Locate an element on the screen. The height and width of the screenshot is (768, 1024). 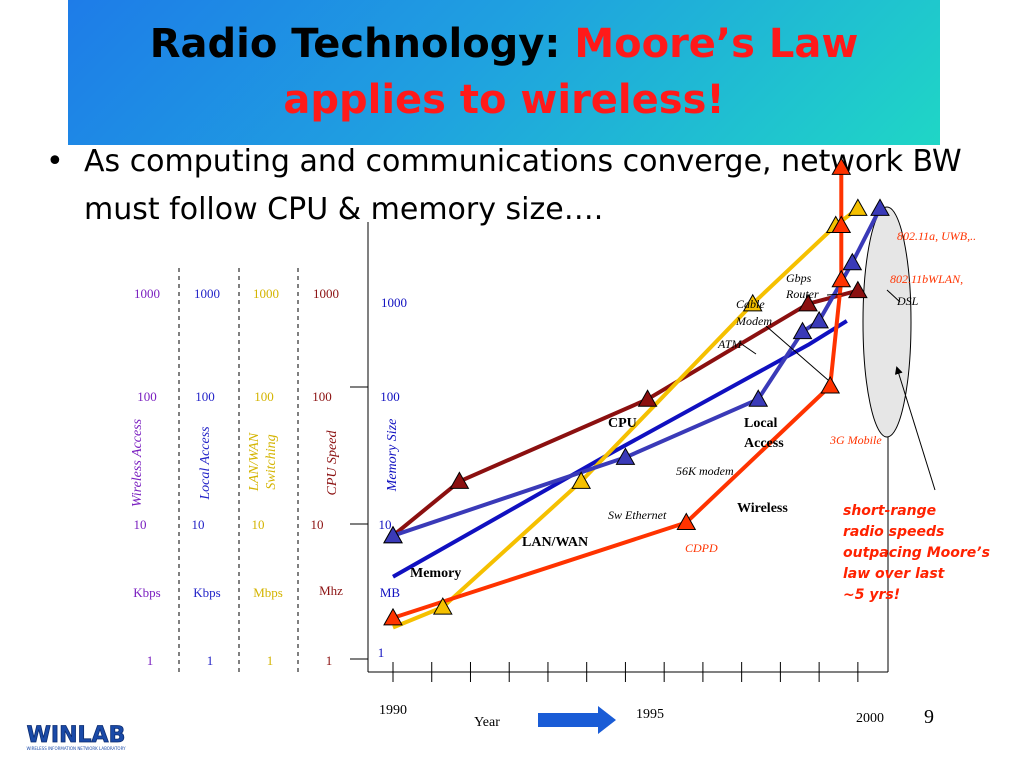
series-label-local-2: Access is located at coordinates (764, 443).